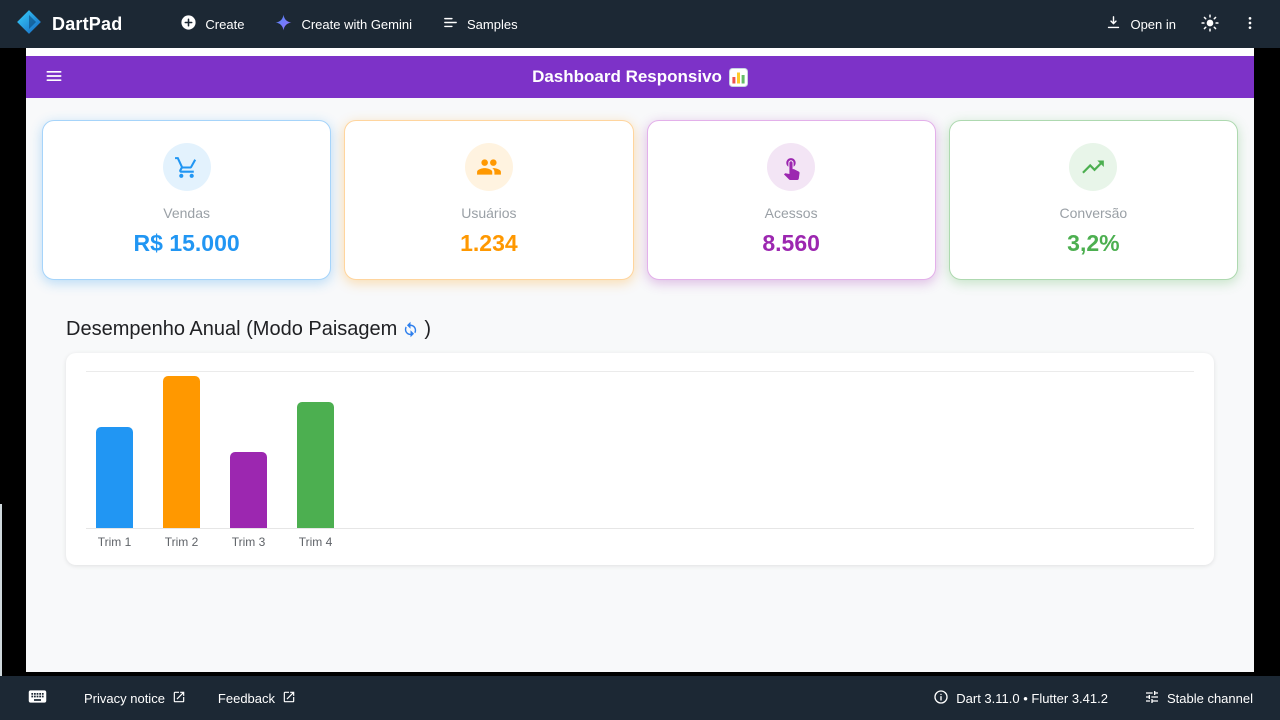 The height and width of the screenshot is (720, 1280). Describe the element at coordinates (489, 243) in the screenshot. I see `card-value: 1.234` at that location.